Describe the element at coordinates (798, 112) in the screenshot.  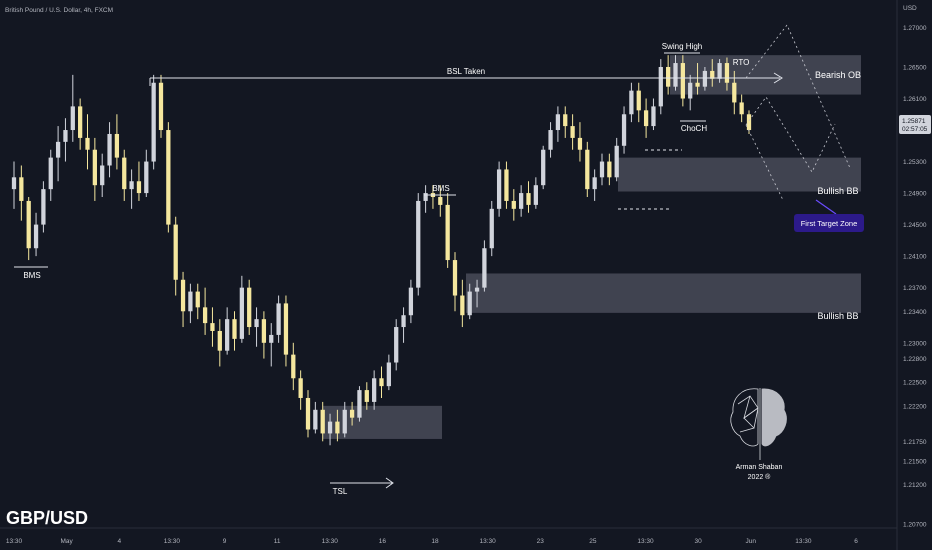
I see `projection-paths` at that location.